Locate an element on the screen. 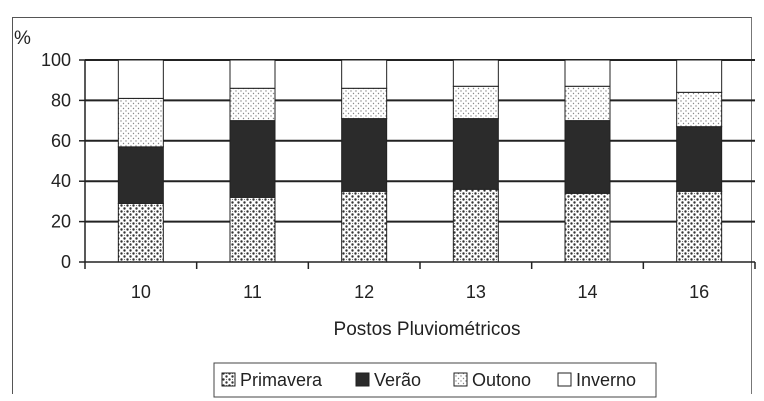 This screenshot has height=401, width=764. x-tick-label: 13 is located at coordinates (476, 292).